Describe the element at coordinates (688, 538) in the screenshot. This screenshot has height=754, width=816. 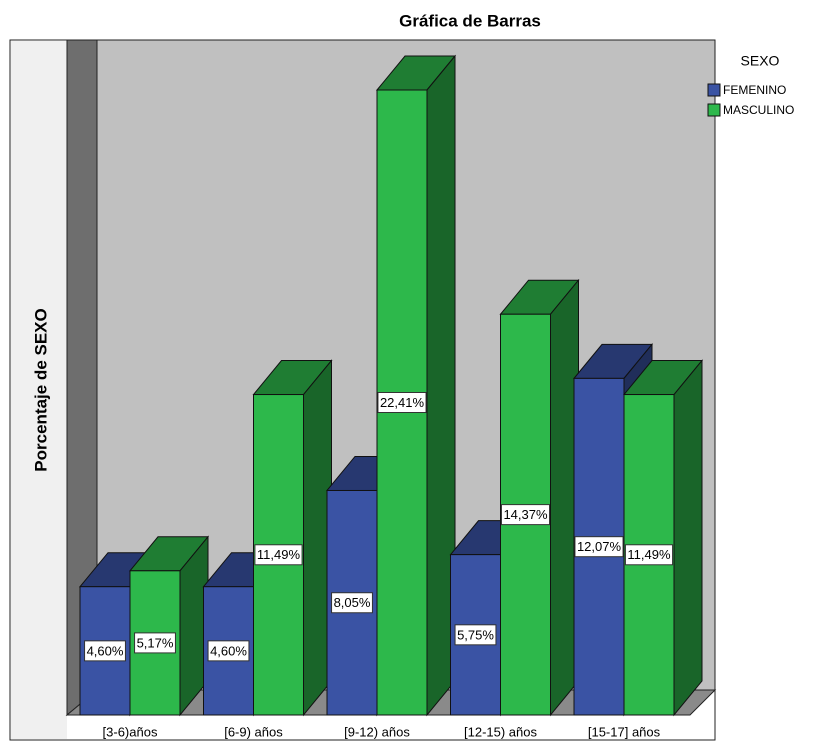
I see `bar-side` at that location.